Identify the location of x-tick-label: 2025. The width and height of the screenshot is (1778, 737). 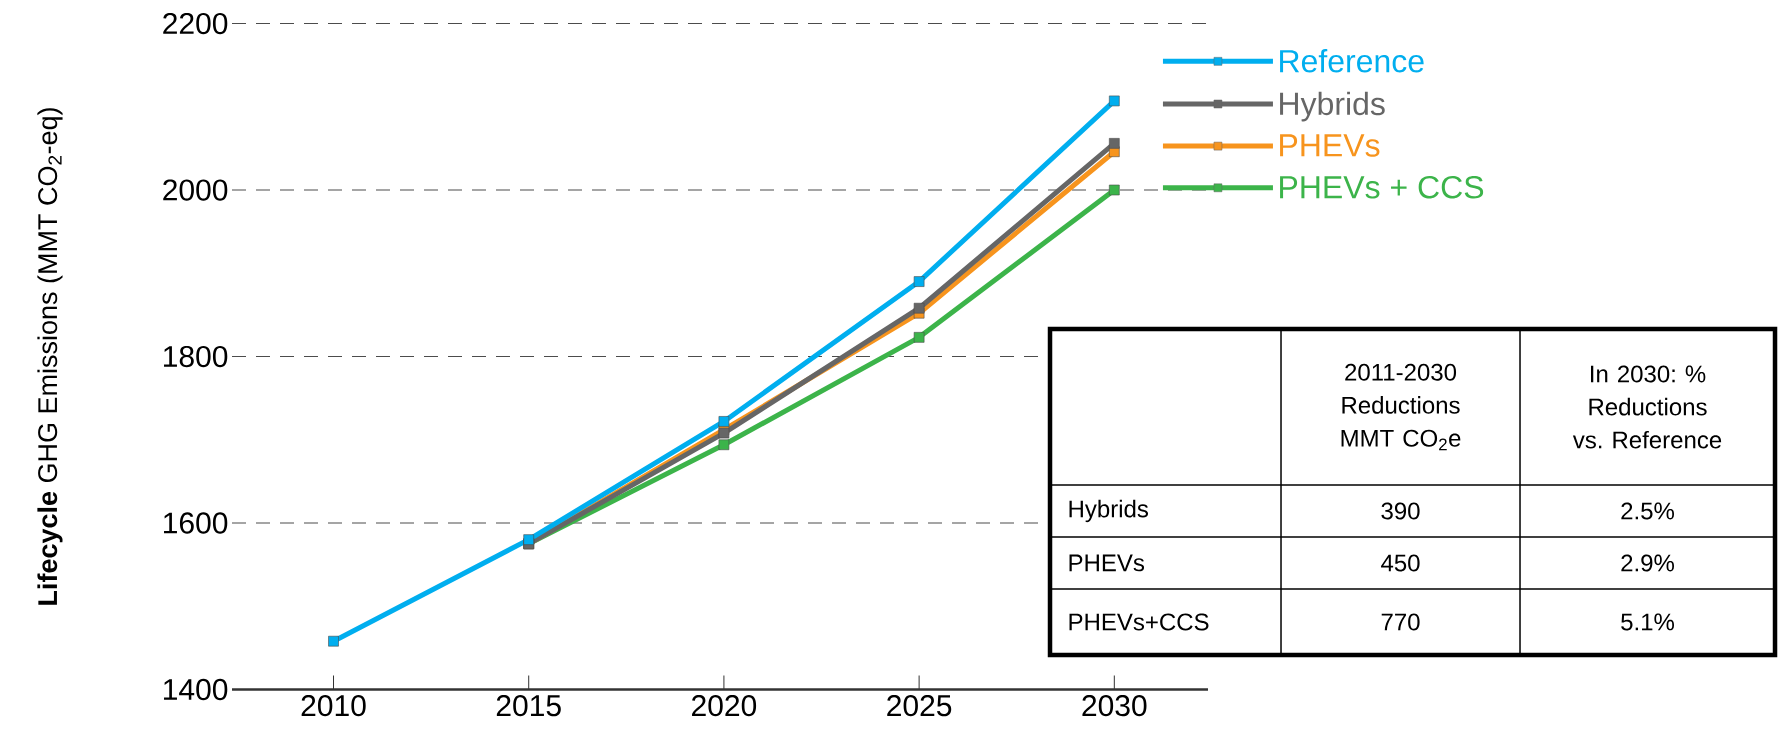
(919, 706).